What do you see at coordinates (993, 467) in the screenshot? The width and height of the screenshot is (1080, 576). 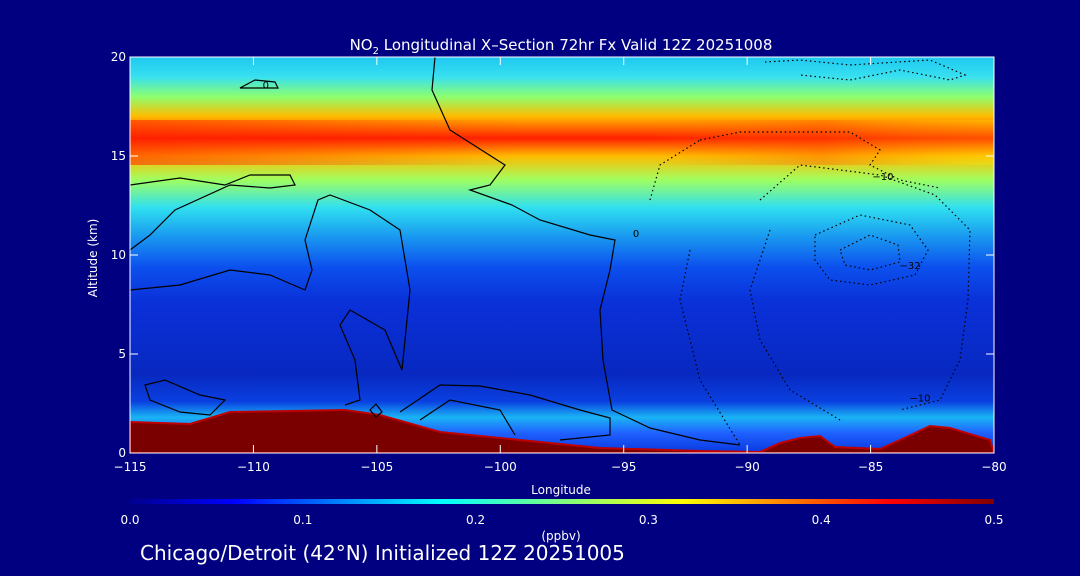 I see `x-tick-label: −80` at bounding box center [993, 467].